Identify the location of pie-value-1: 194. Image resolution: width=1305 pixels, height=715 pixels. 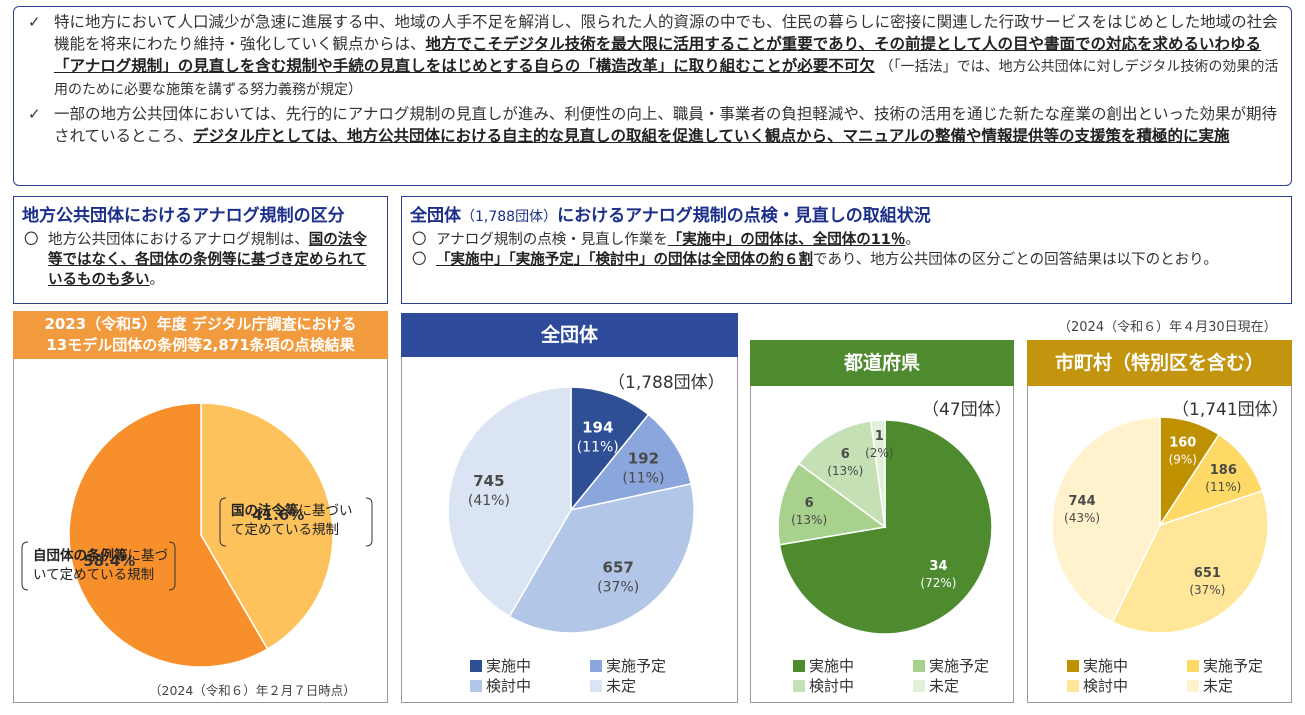
(597, 428).